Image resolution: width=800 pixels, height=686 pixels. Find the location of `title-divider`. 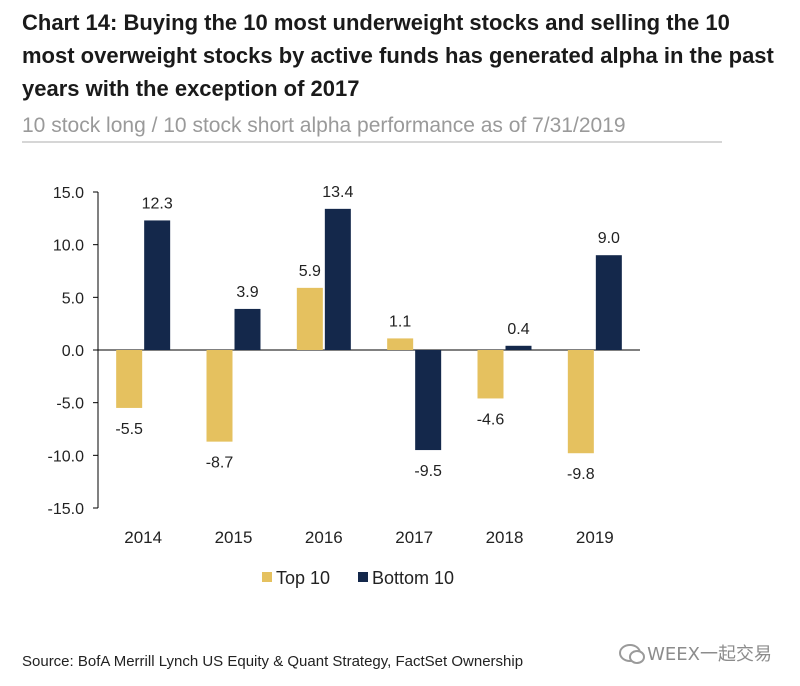

title-divider is located at coordinates (372, 142).